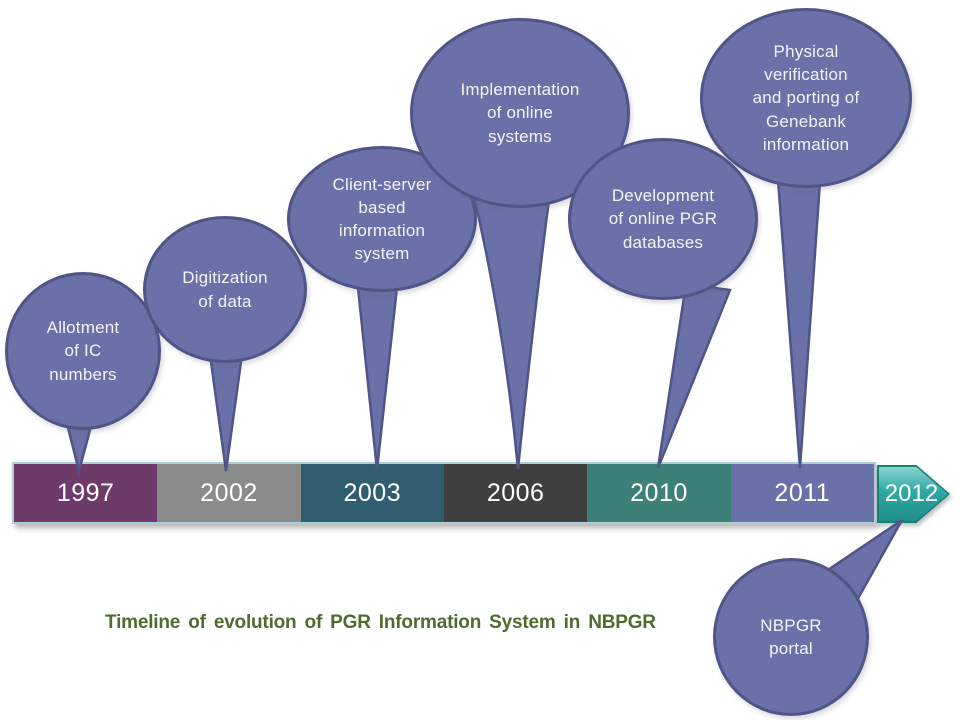 Image resolution: width=960 pixels, height=720 pixels. What do you see at coordinates (799, 323) in the screenshot?
I see `tail-physical` at bounding box center [799, 323].